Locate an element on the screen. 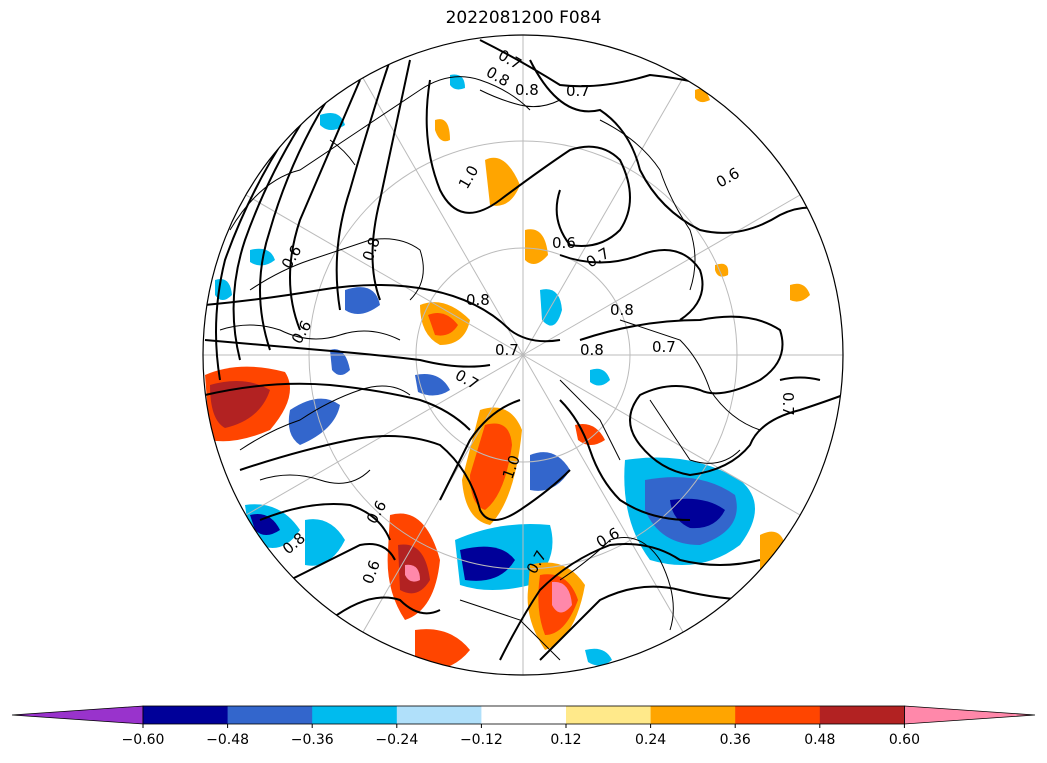 This screenshot has width=1047, height=763. colorbar-tick-label: −0.48 is located at coordinates (227, 740).